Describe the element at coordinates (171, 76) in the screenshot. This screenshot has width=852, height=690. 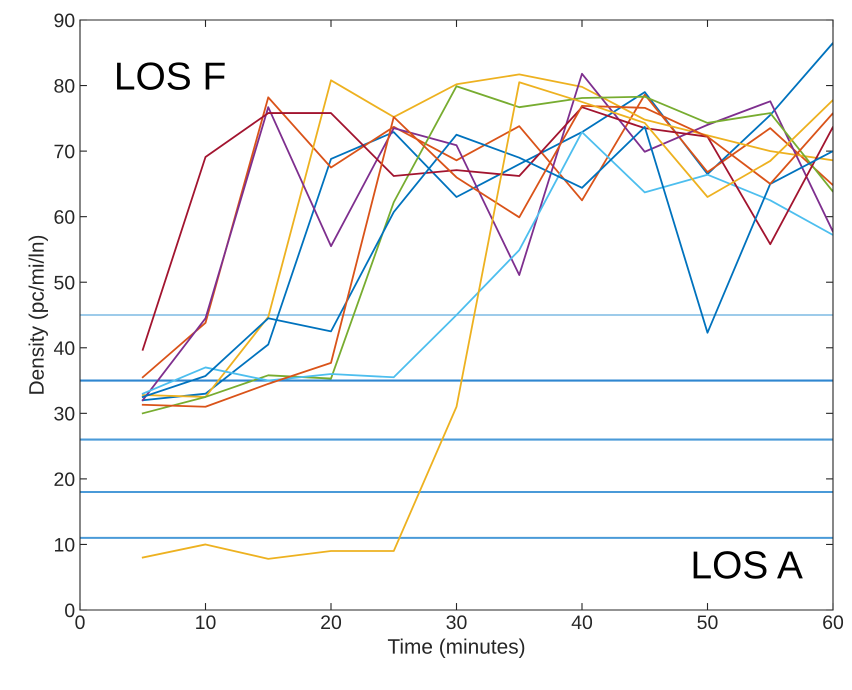
I see `annotation: LOS F` at that location.